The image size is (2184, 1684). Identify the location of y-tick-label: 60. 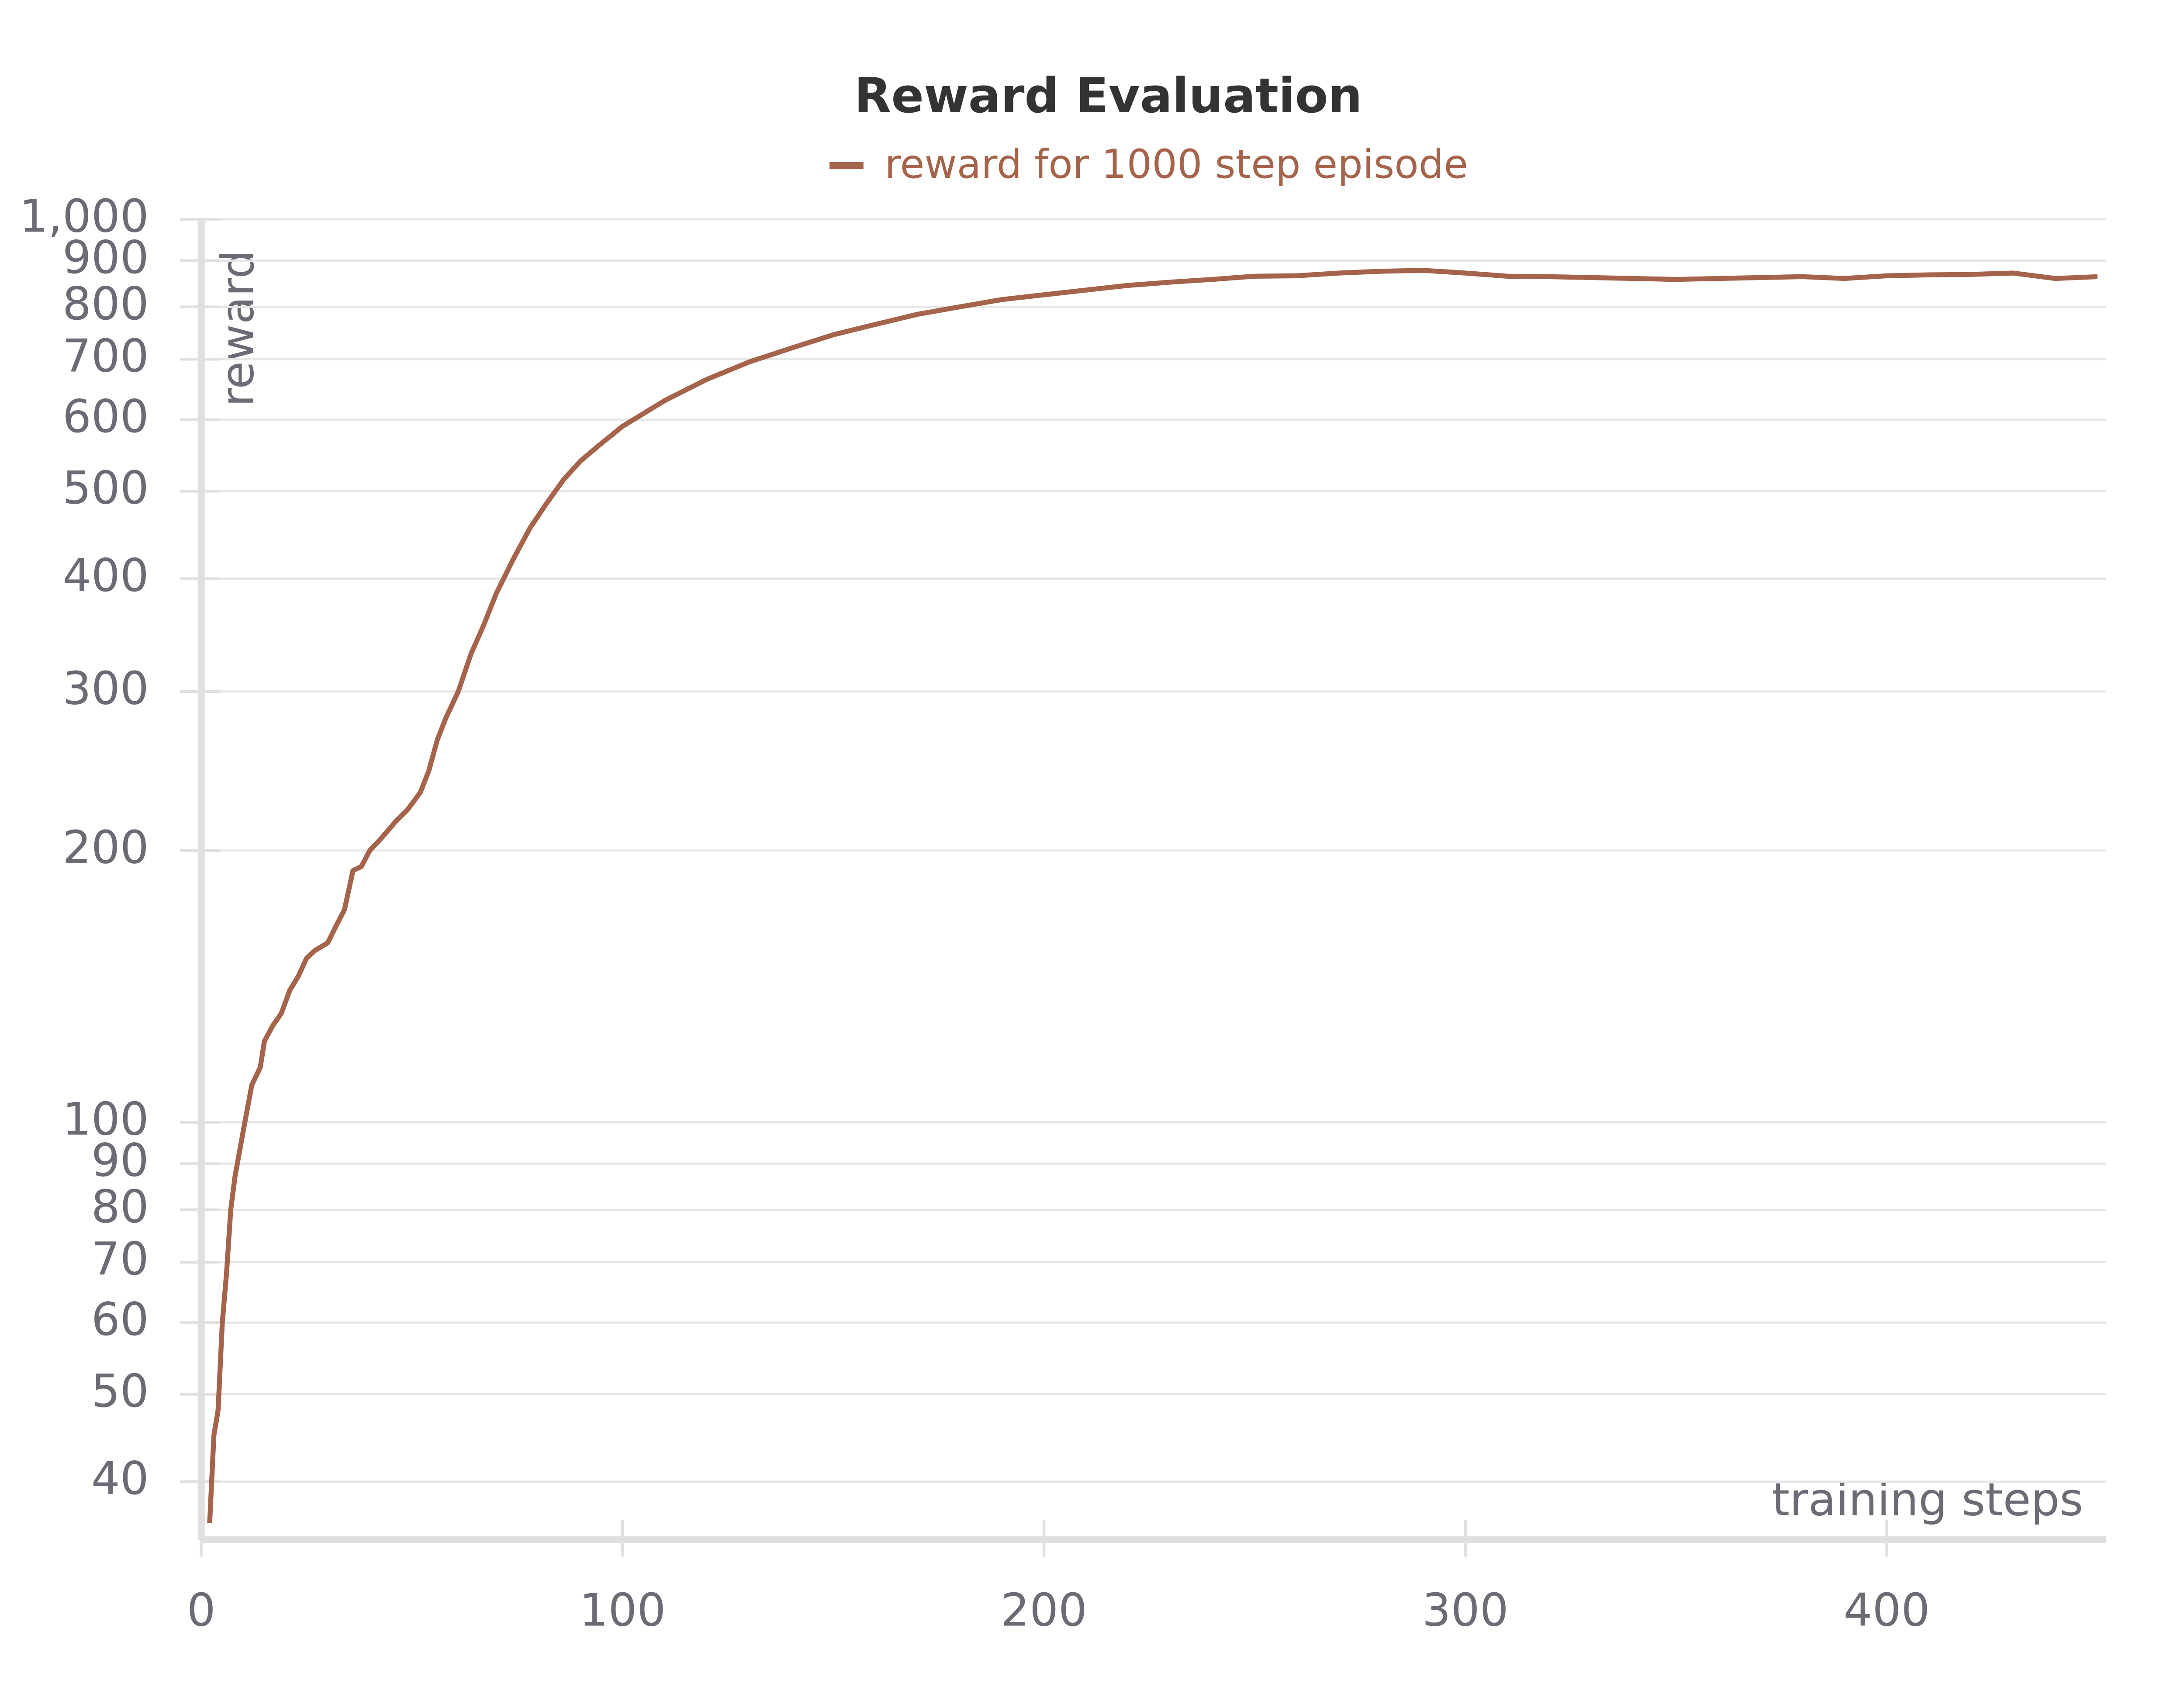
(120, 1319).